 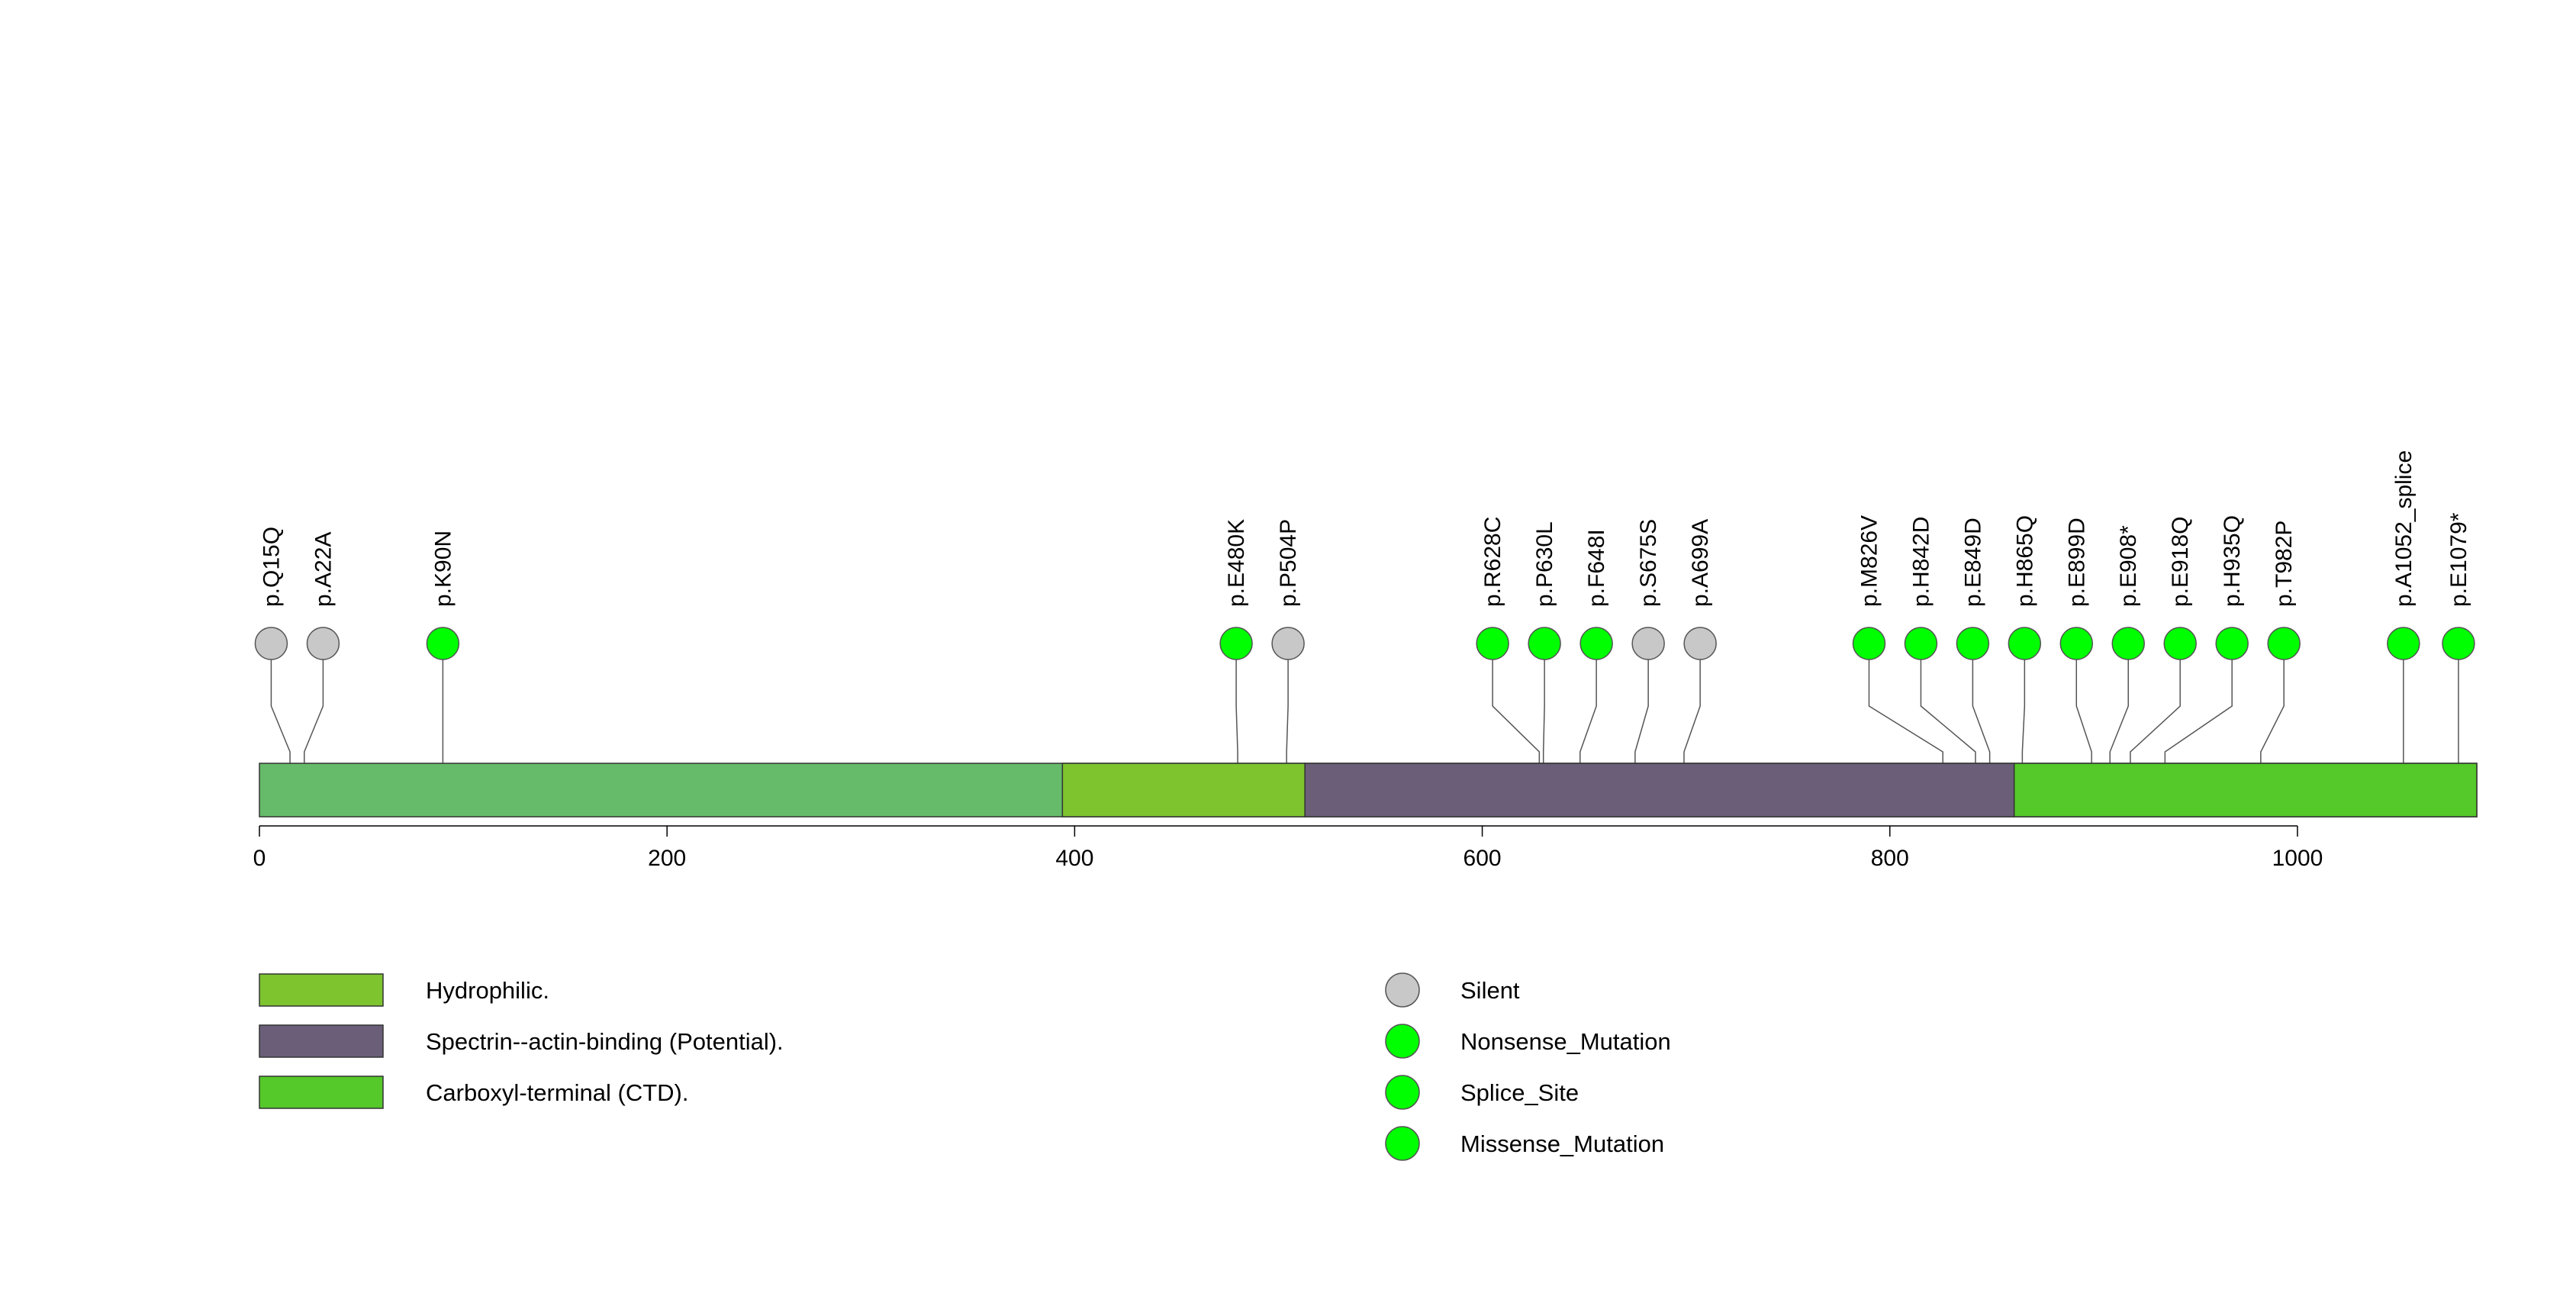 What do you see at coordinates (2404, 528) in the screenshot?
I see `mutation-label-19: p.A1052_splice` at bounding box center [2404, 528].